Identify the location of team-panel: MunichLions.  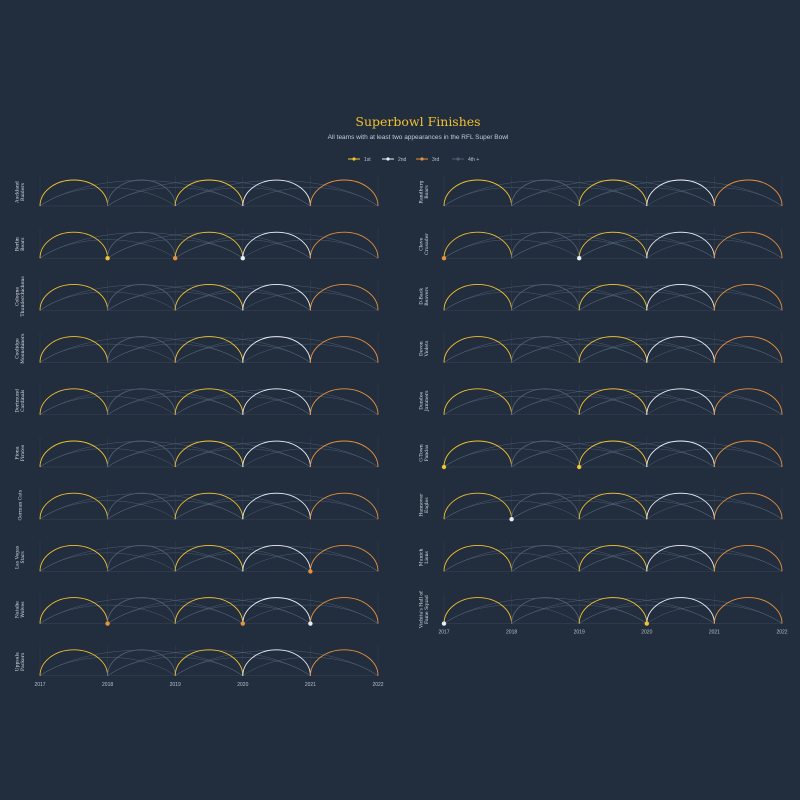
(601, 556).